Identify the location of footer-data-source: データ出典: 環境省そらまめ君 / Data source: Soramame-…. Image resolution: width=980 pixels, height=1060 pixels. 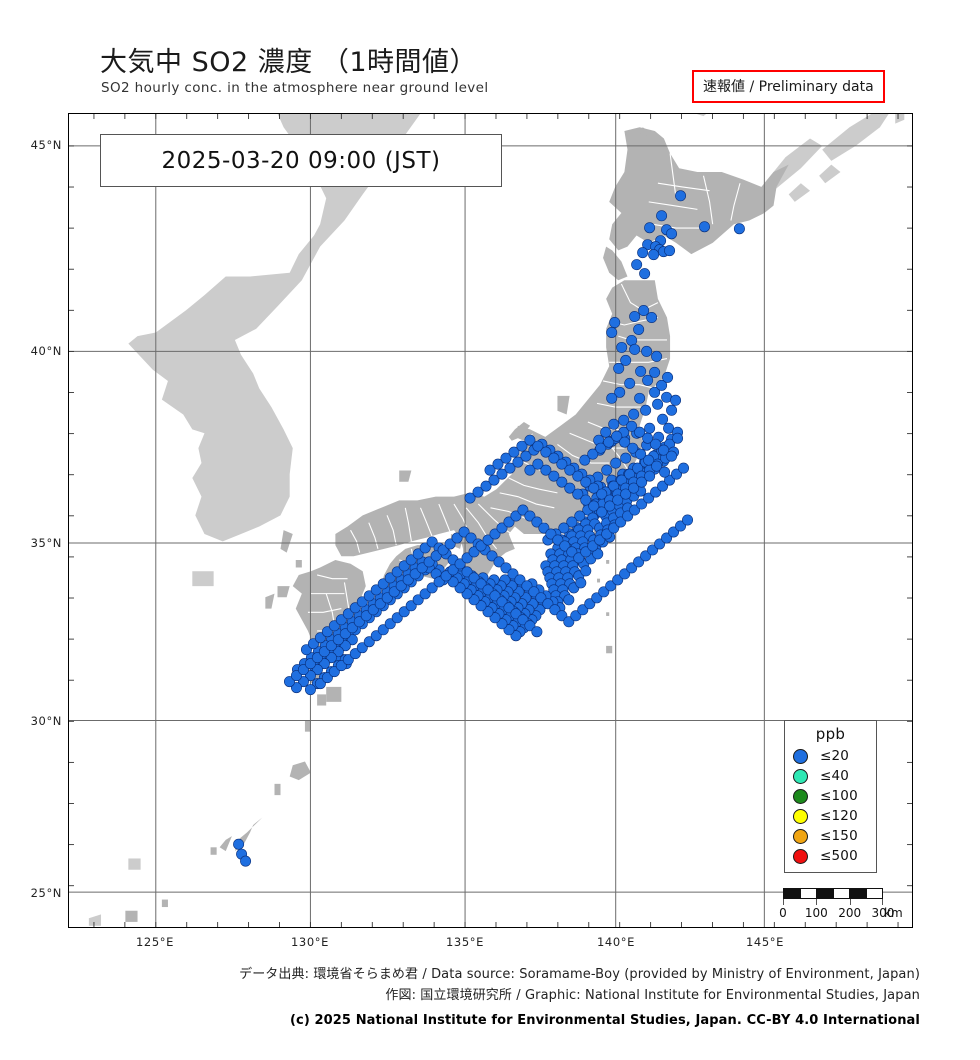
(579, 974).